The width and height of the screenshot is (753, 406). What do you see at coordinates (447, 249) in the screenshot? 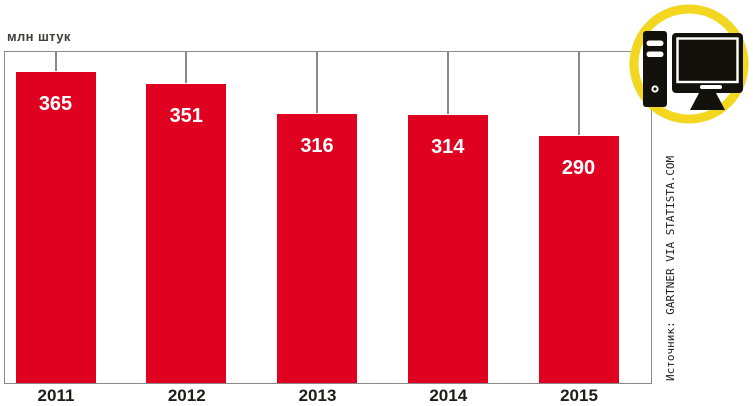
I see `bar-2014: 314` at bounding box center [447, 249].